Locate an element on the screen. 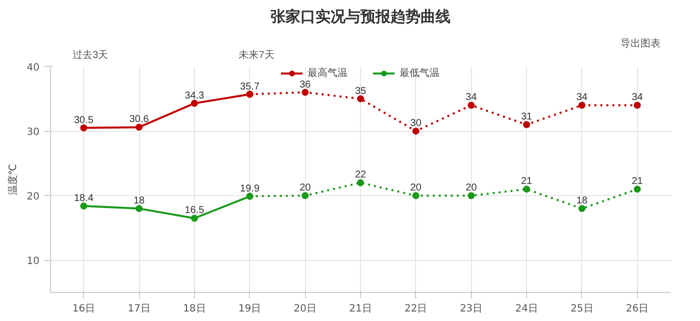  data-label: 16.5 is located at coordinates (194, 210).